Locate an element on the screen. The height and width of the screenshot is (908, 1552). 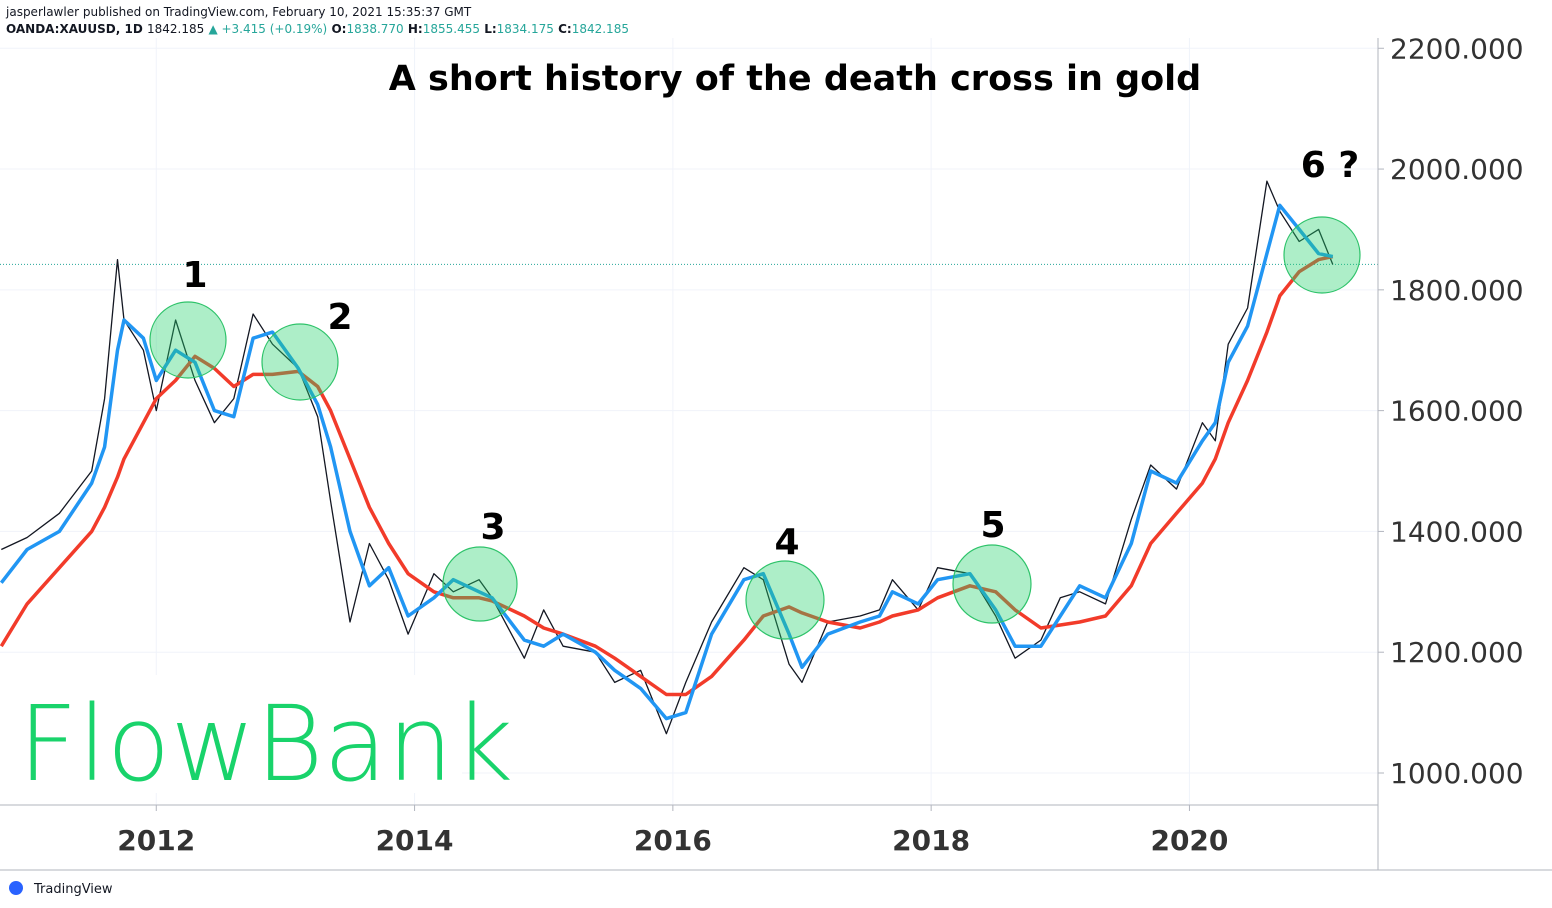
ohlc-value: 1855.455 is located at coordinates (451, 29).